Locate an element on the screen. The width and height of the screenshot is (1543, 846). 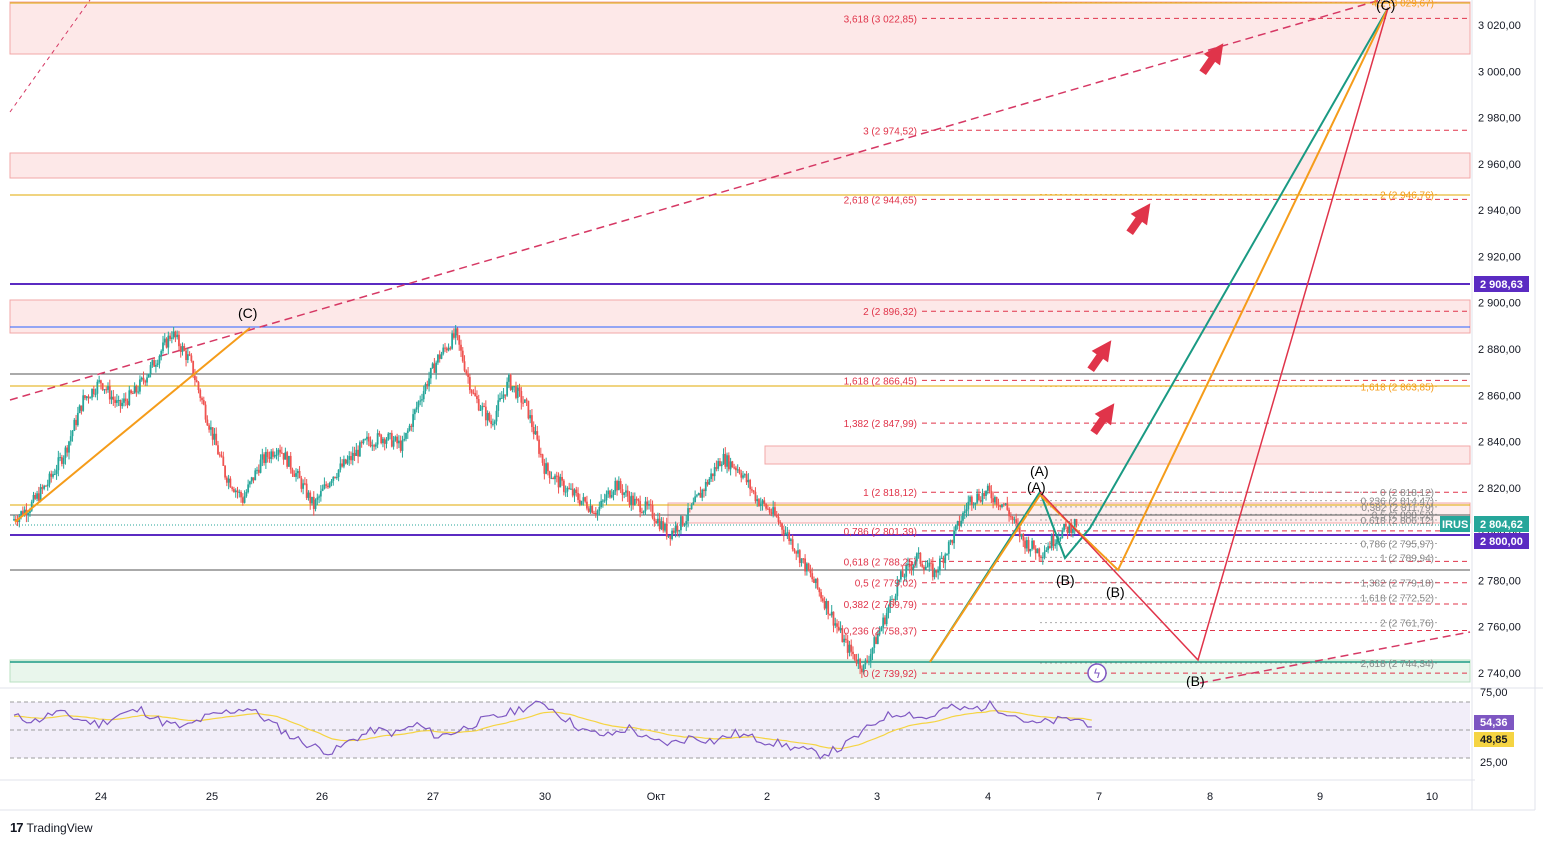
x-tick-label: 27 is located at coordinates (433, 797).